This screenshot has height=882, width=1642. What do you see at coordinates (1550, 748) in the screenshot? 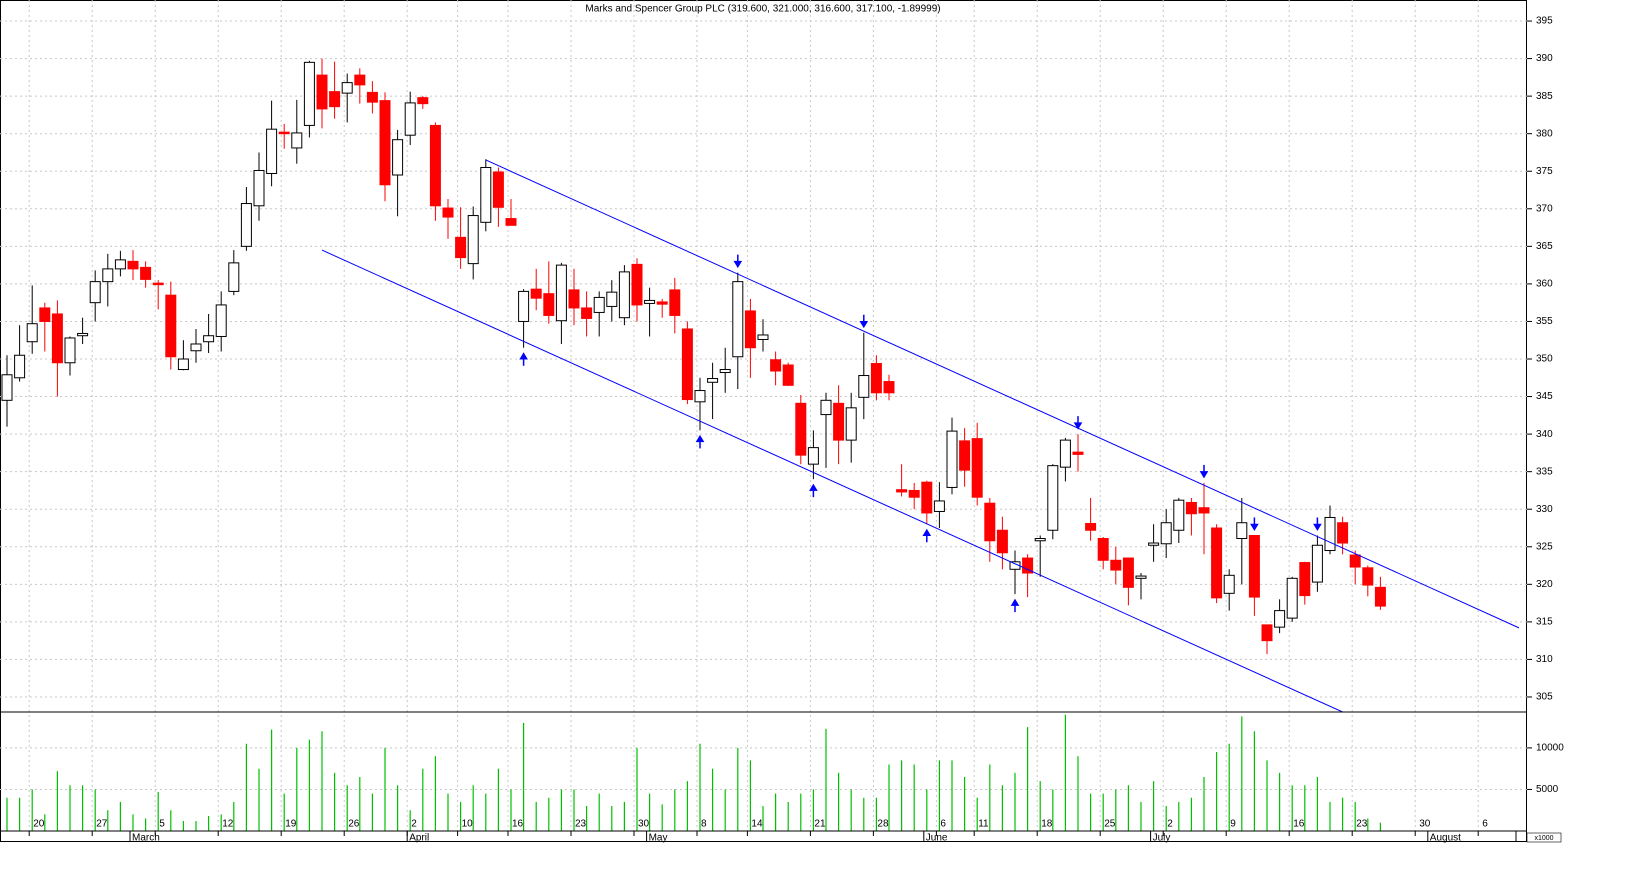
I see `volume-tick-label: 10000` at bounding box center [1550, 748].